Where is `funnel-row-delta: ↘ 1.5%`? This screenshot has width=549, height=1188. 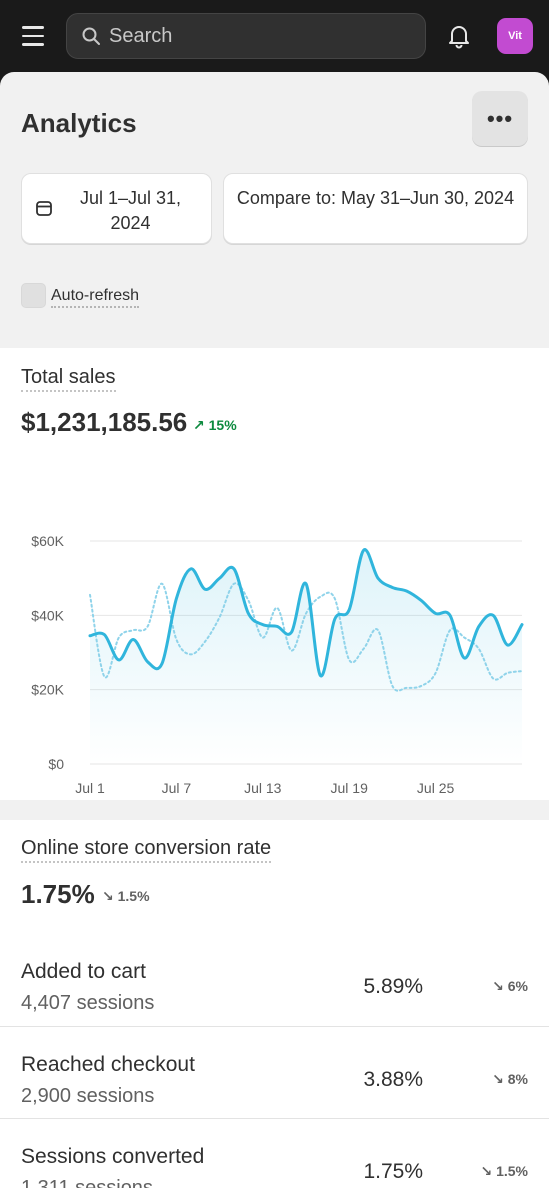
funnel-row-delta: ↘ 1.5% is located at coordinates (504, 1171).